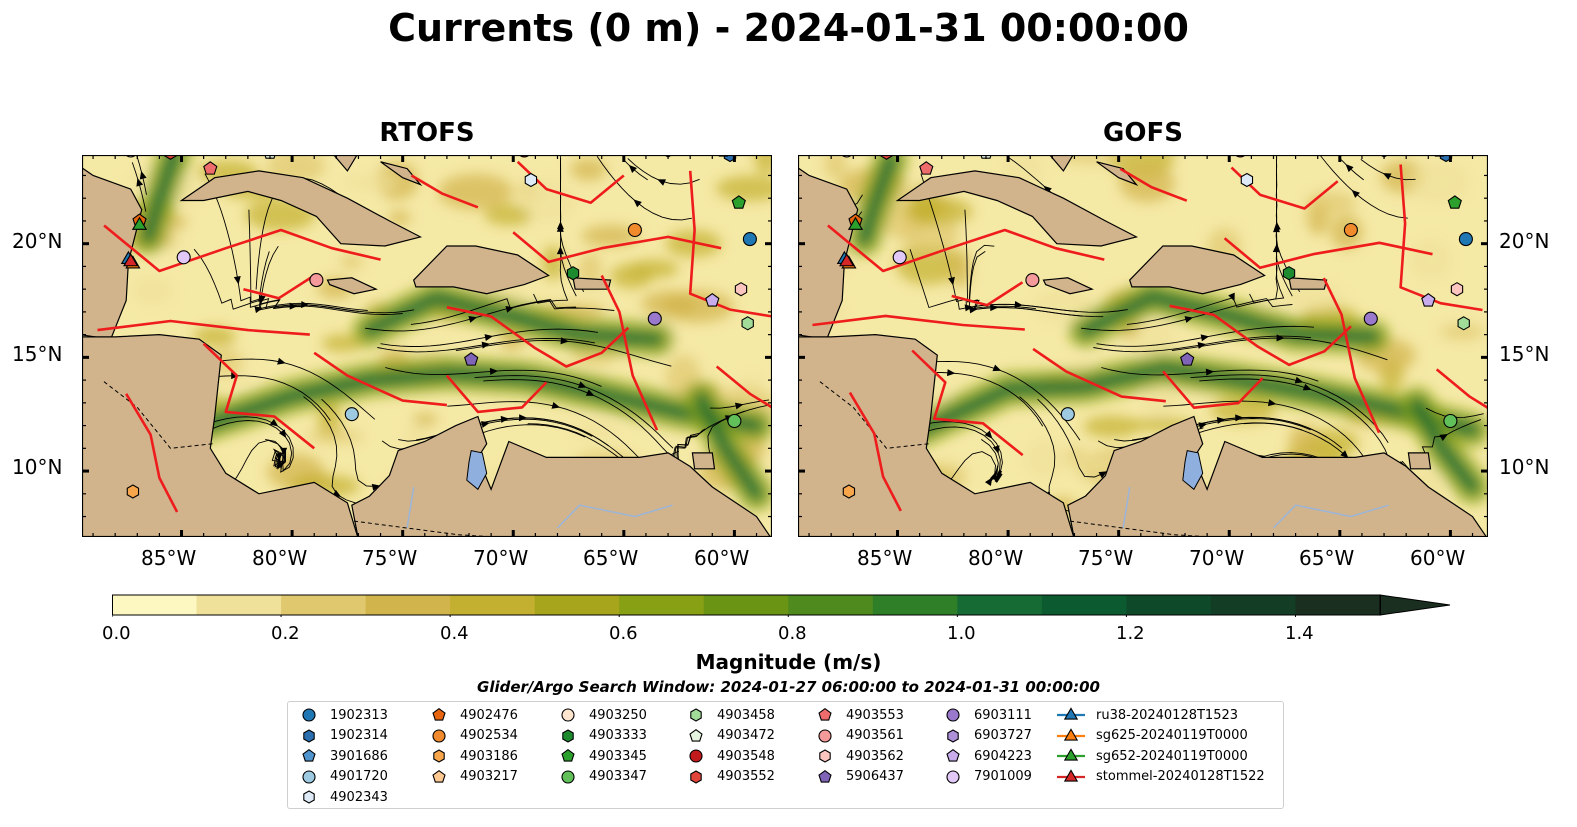 Image resolution: width=1577 pixels, height=827 pixels. Describe the element at coordinates (996, 558) in the screenshot. I see `lon-tick-right-80: 80°W` at that location.